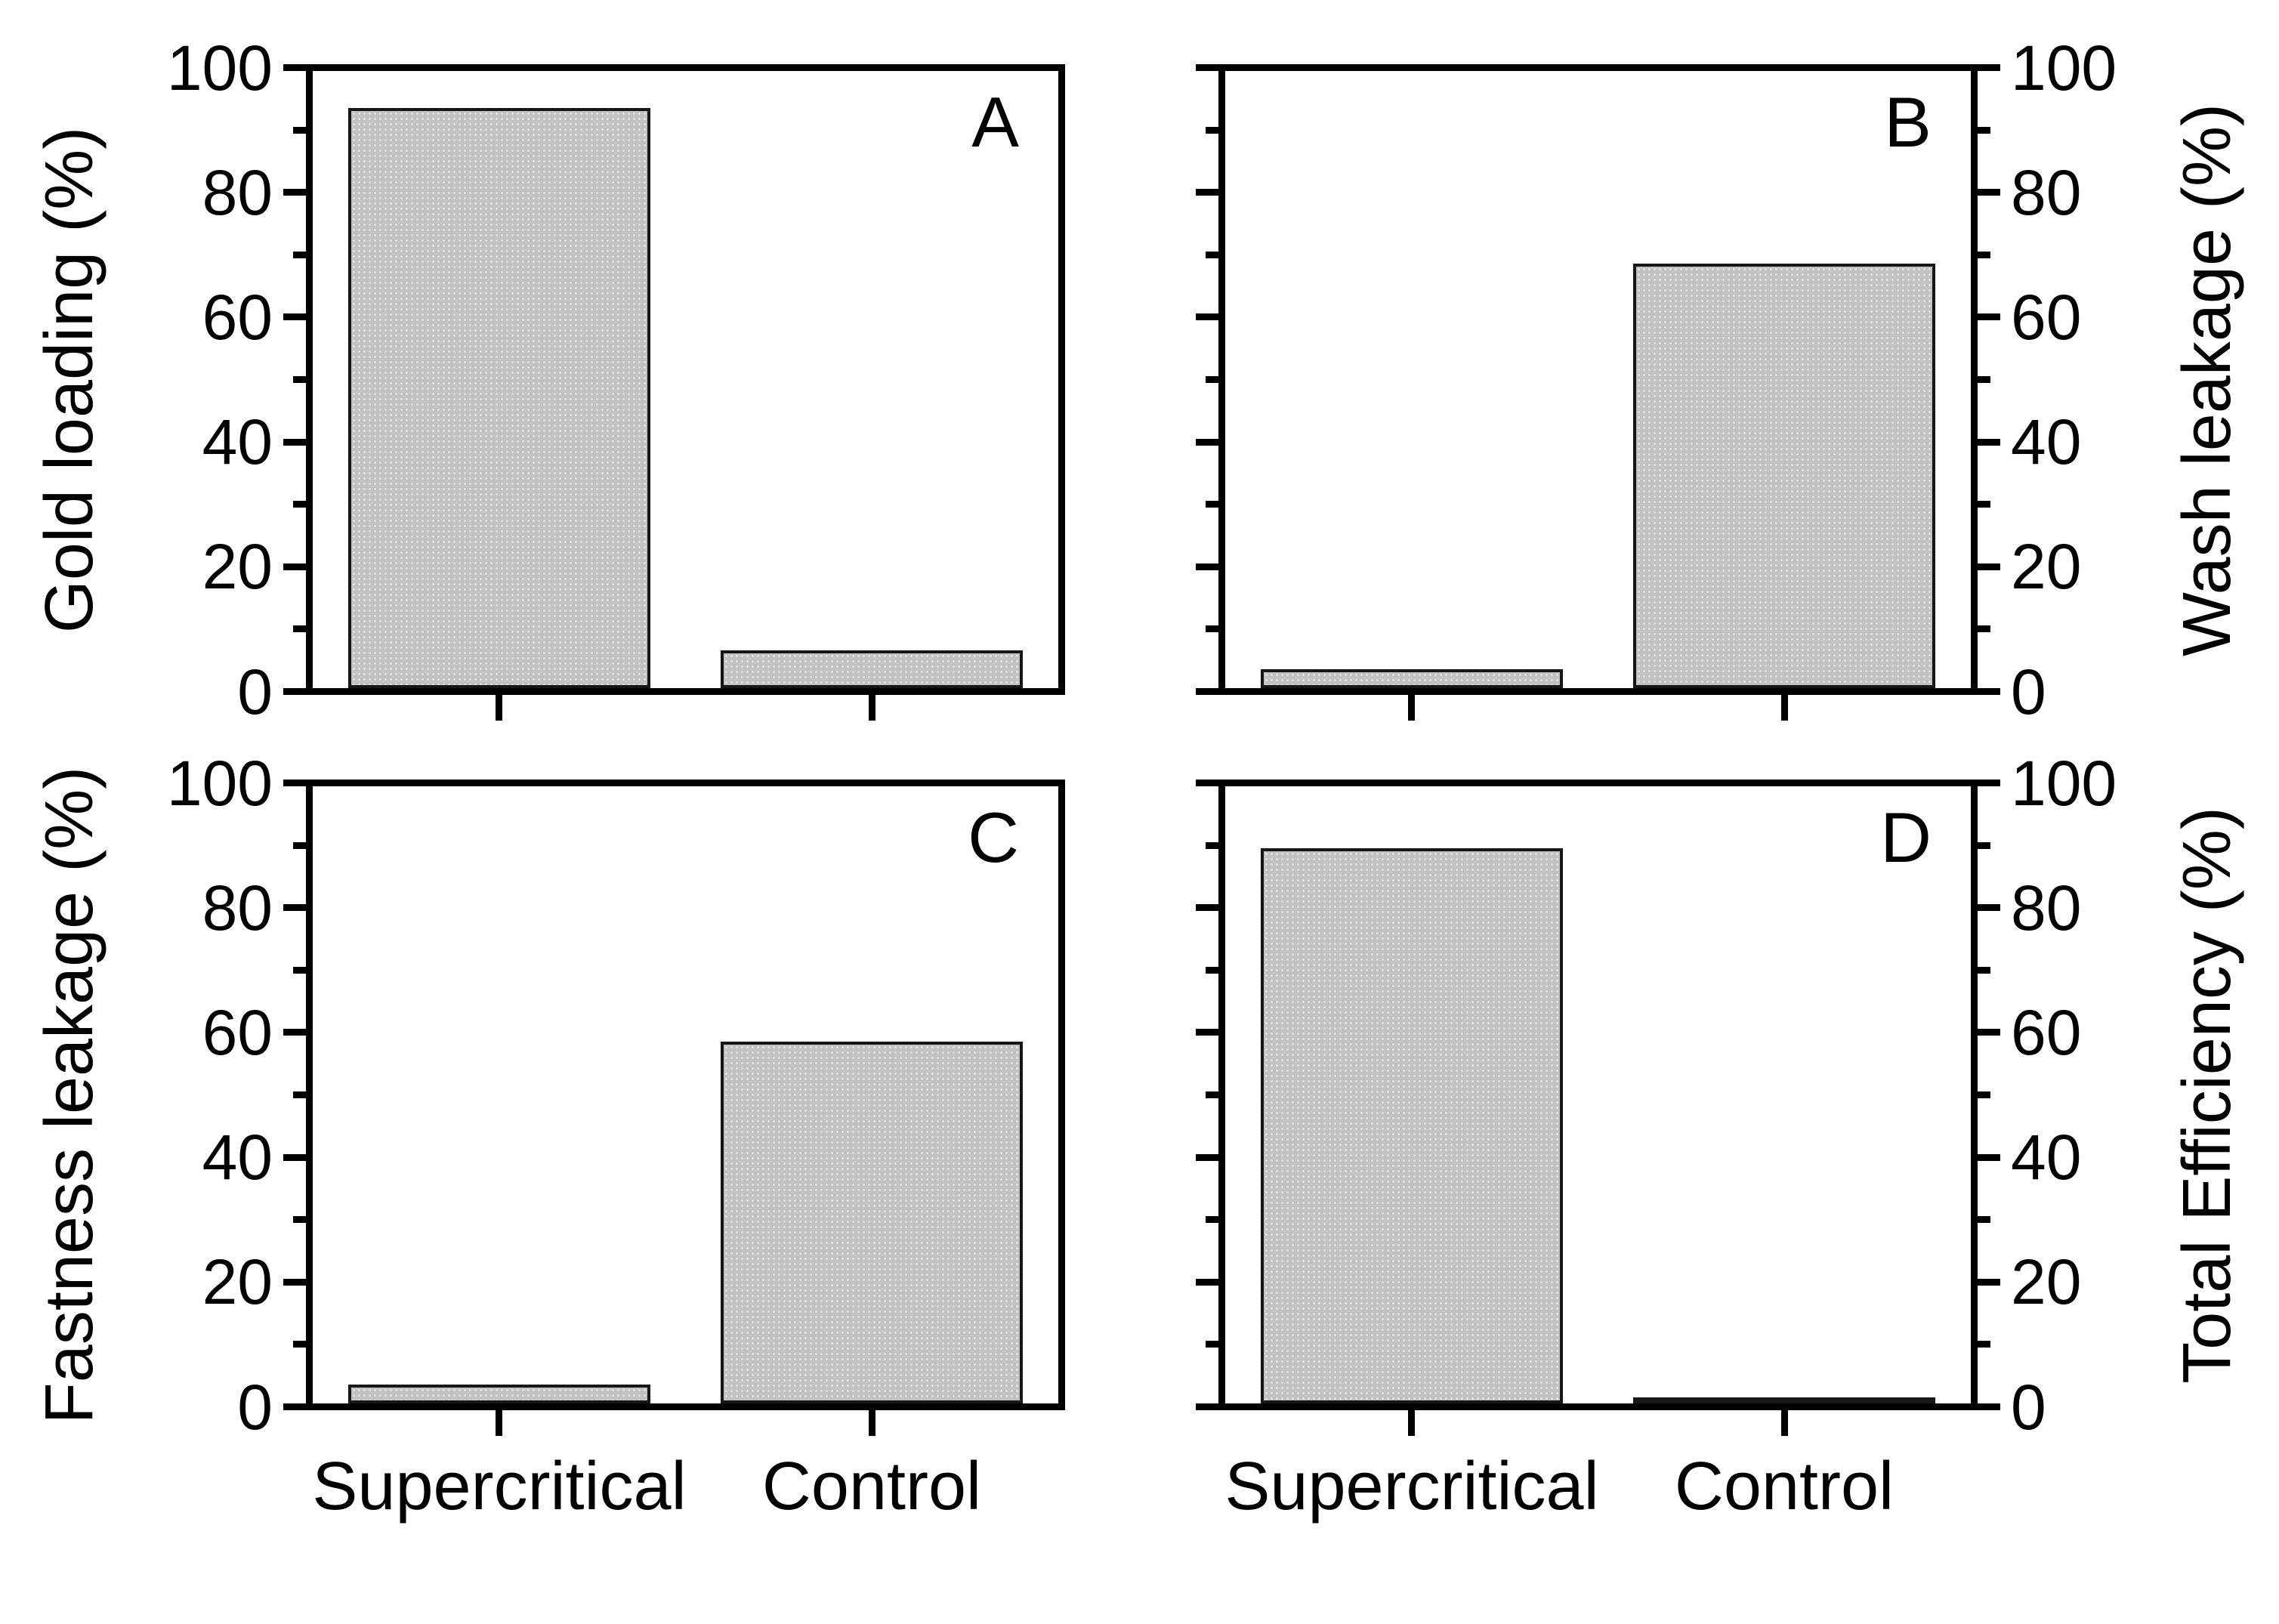 The image size is (2279, 1624). I want to click on bar-C-control, so click(872, 1223).